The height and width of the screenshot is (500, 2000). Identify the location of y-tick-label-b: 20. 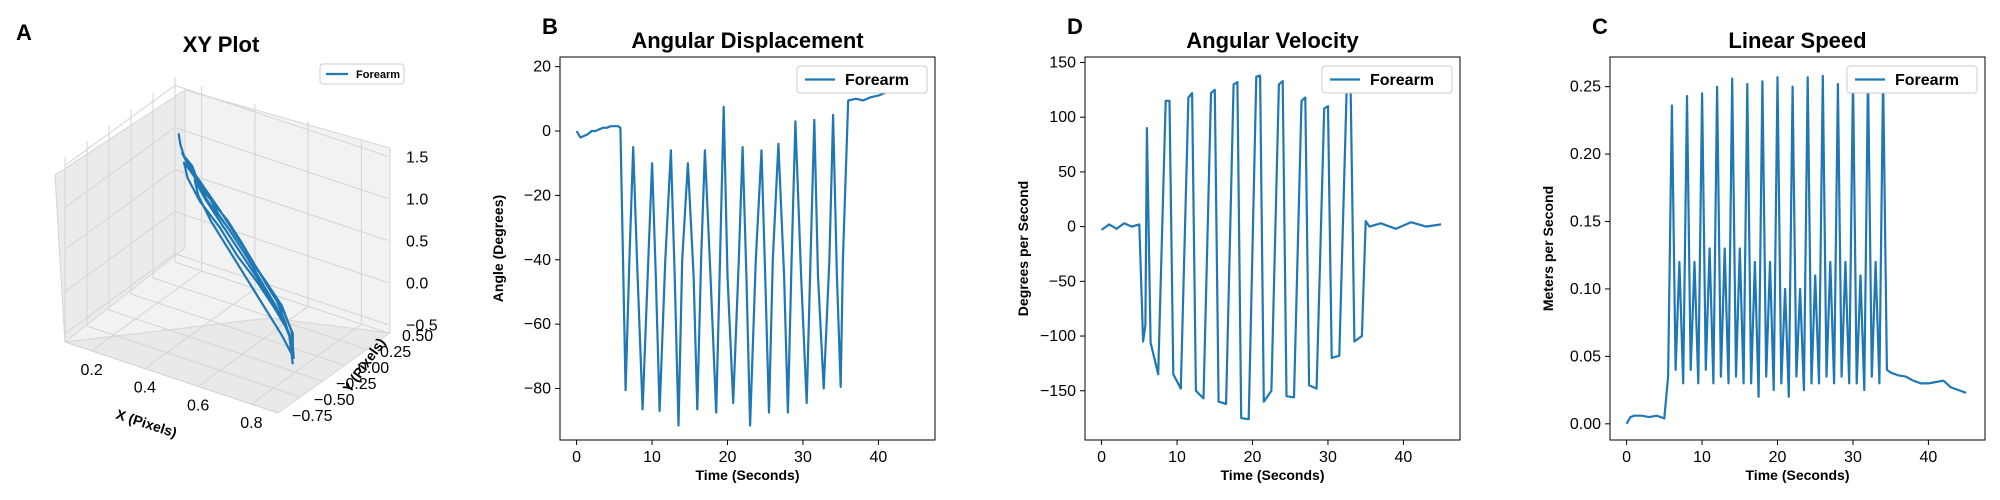
(542, 67).